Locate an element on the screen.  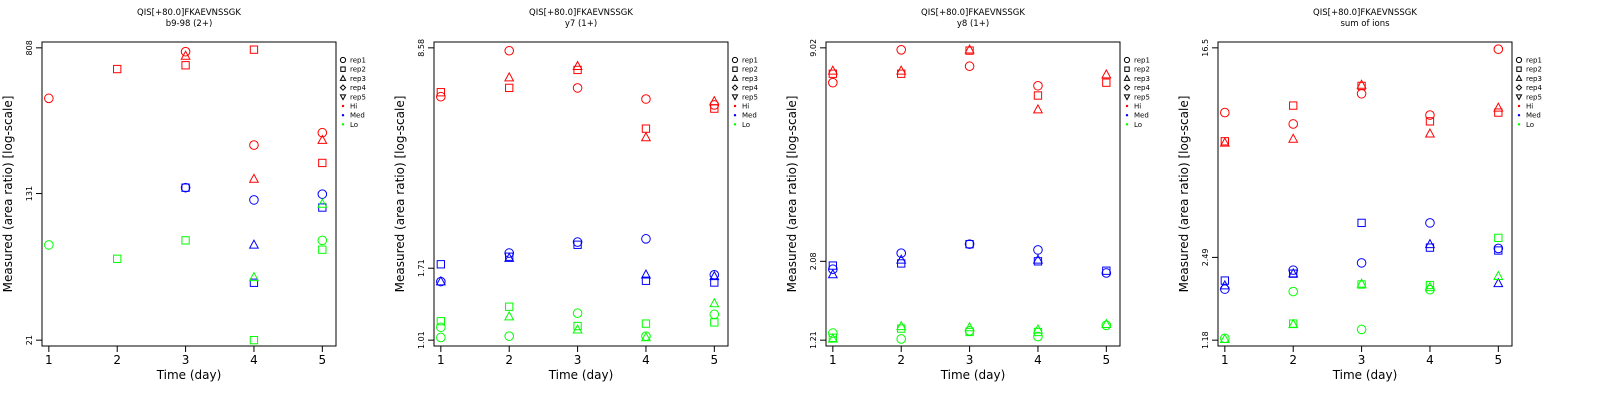
x-axis-label: Time (day) is located at coordinates (1365, 375).